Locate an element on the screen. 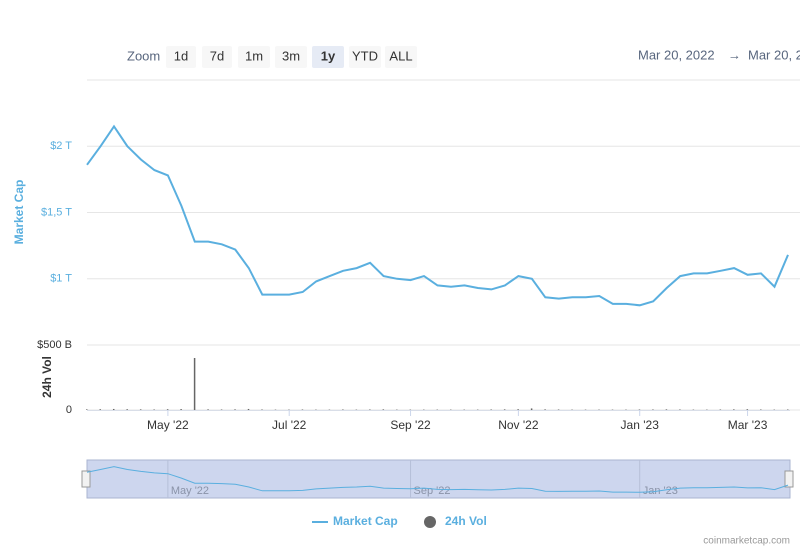 The height and width of the screenshot is (555, 800). date-from: Mar 20, 2022 is located at coordinates (676, 54).